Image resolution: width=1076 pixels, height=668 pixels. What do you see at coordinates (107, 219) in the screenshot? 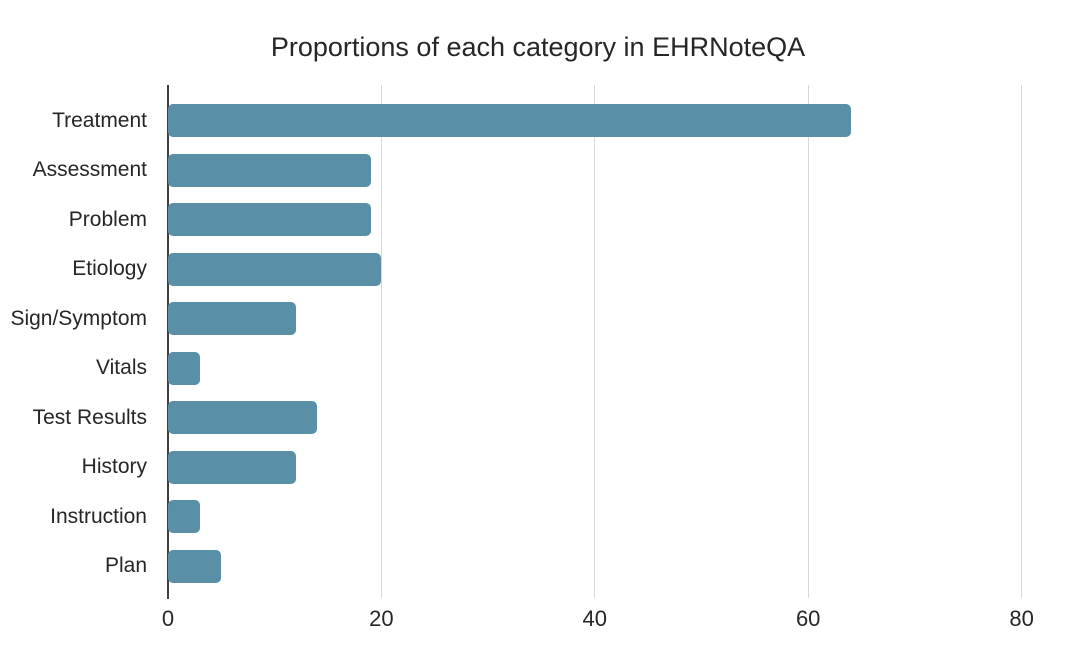
I see `category-label: Problem` at bounding box center [107, 219].